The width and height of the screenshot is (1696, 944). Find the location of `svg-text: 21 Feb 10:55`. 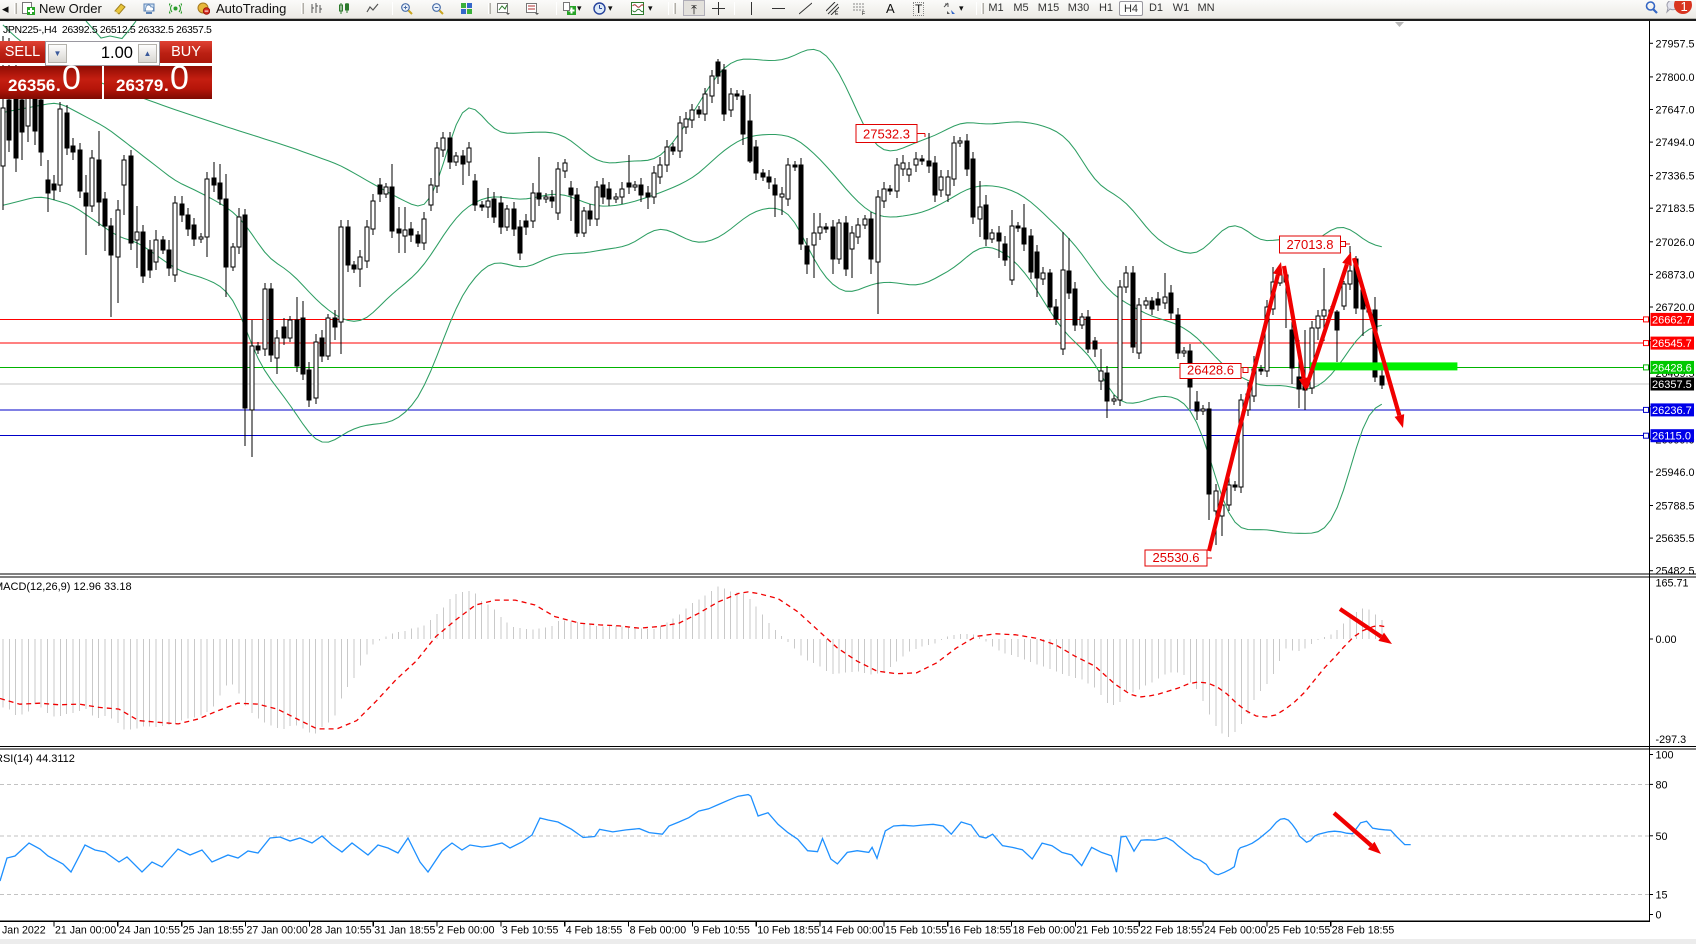

svg-text: 21 Feb 10:55 is located at coordinates (1107, 931).